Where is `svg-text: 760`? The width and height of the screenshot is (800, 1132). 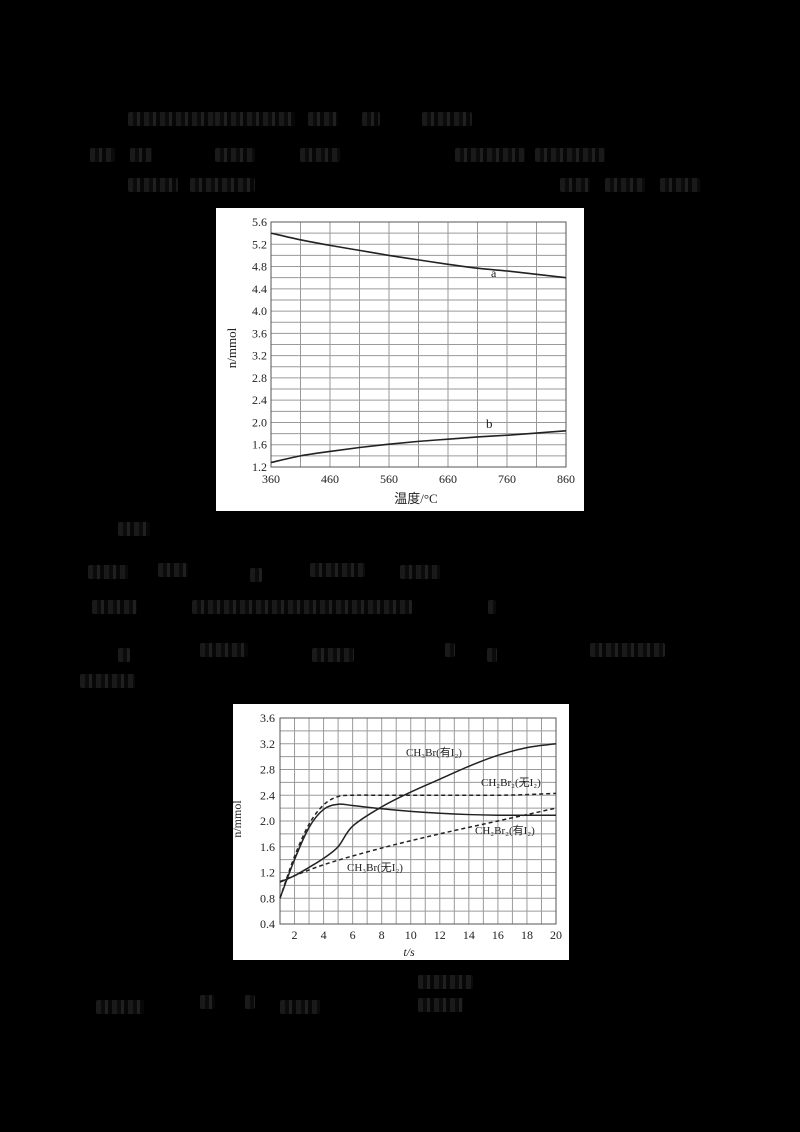
svg-text: 760 is located at coordinates (507, 479).